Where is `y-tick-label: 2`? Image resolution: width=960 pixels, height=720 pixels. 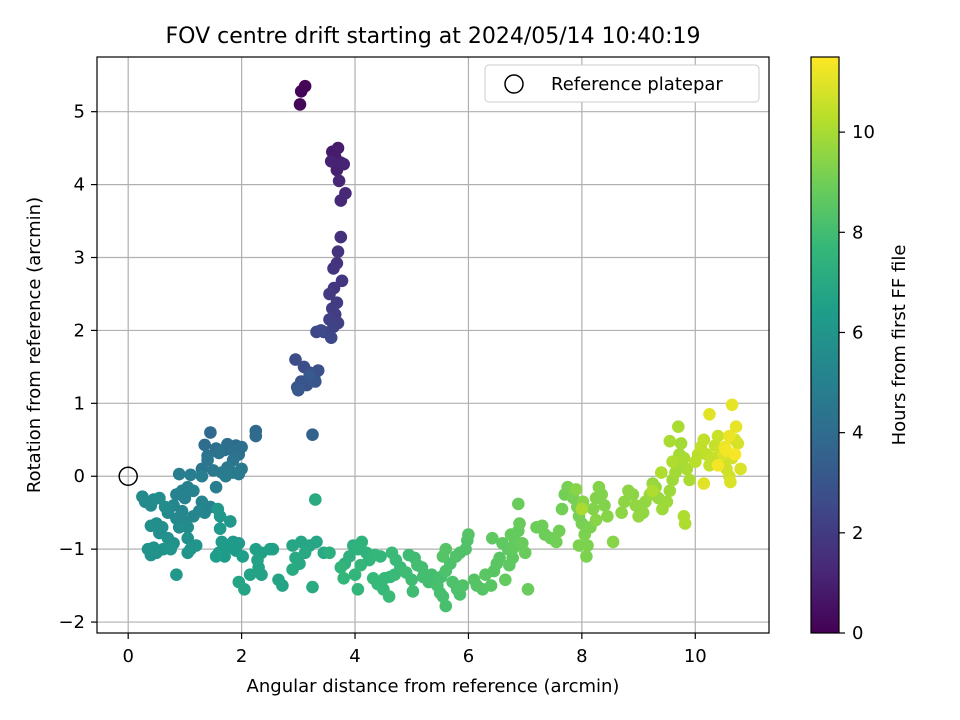
y-tick-label: 2 is located at coordinates (79, 330).